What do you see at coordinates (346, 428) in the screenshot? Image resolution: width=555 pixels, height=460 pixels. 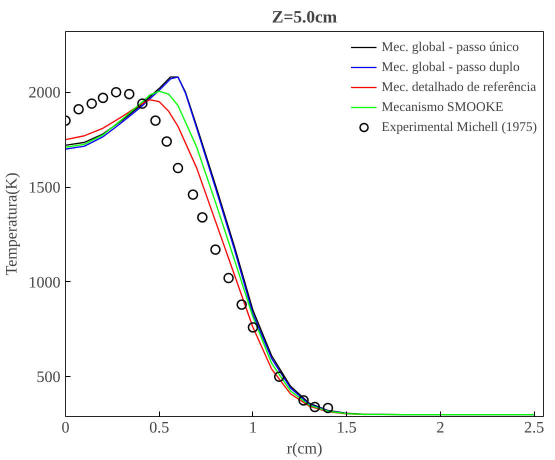 I see `x-tick-label: 1.5` at bounding box center [346, 428].